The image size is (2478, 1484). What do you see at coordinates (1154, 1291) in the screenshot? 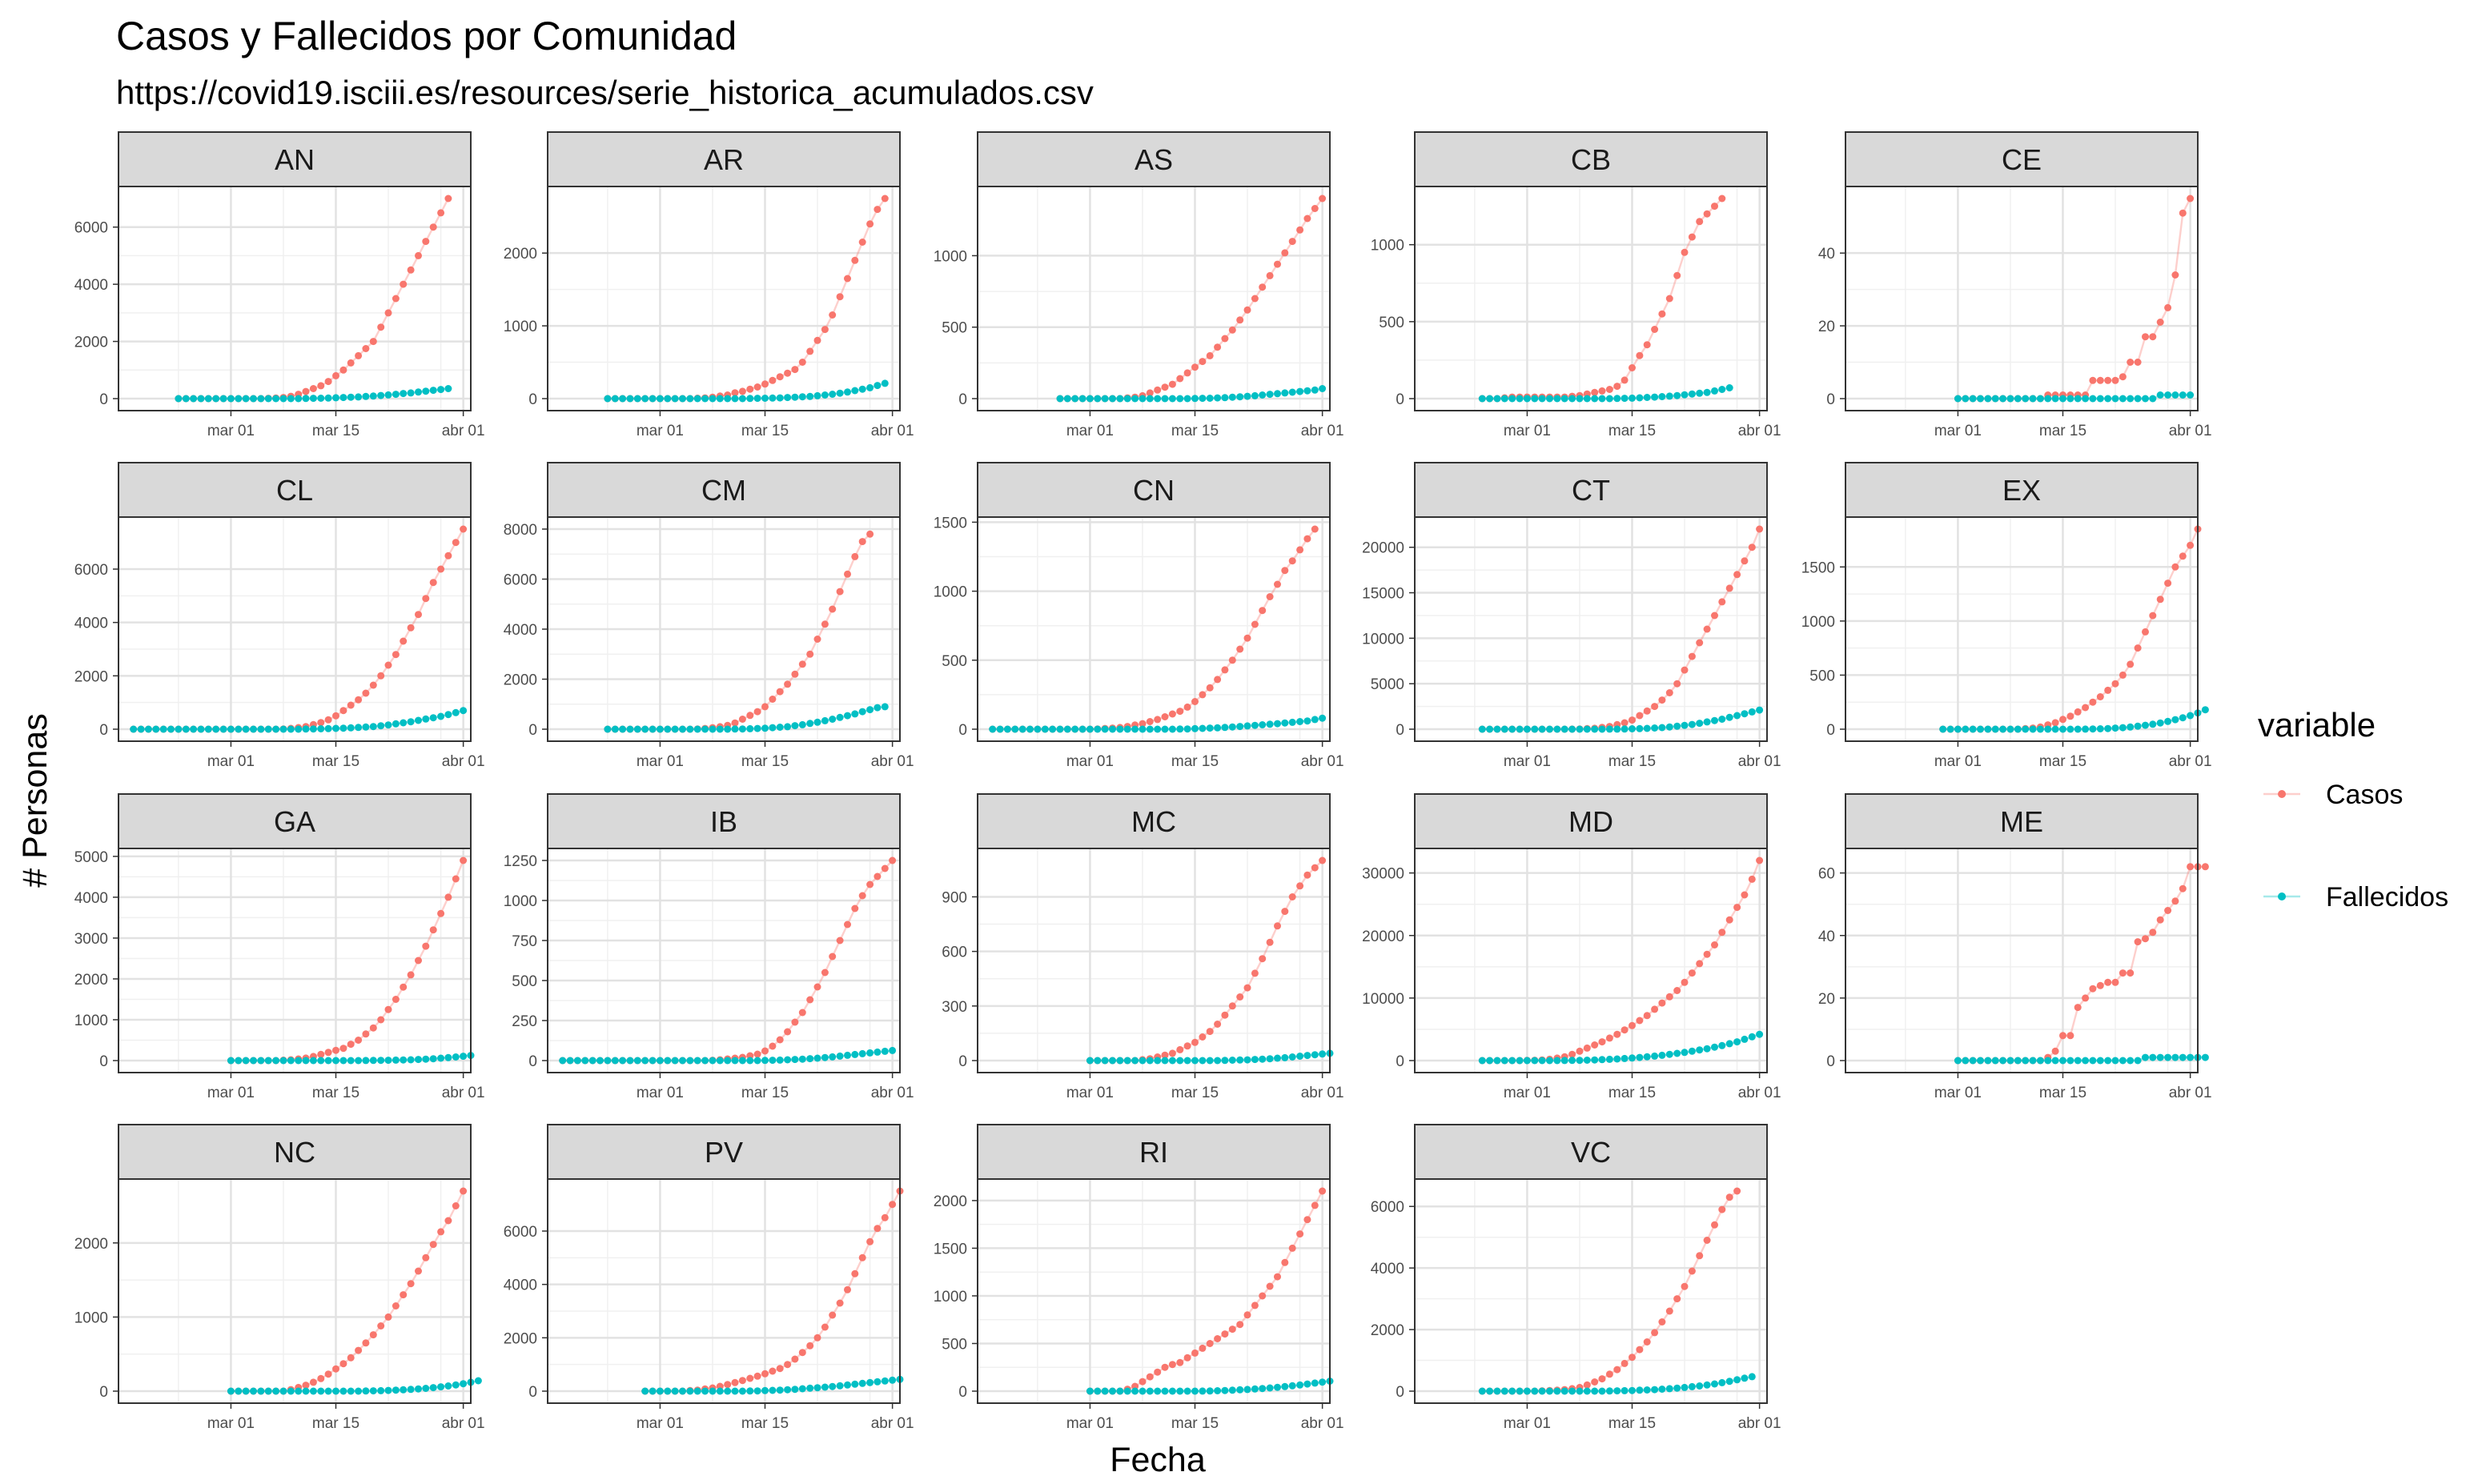
I see `panel-background` at bounding box center [1154, 1291].